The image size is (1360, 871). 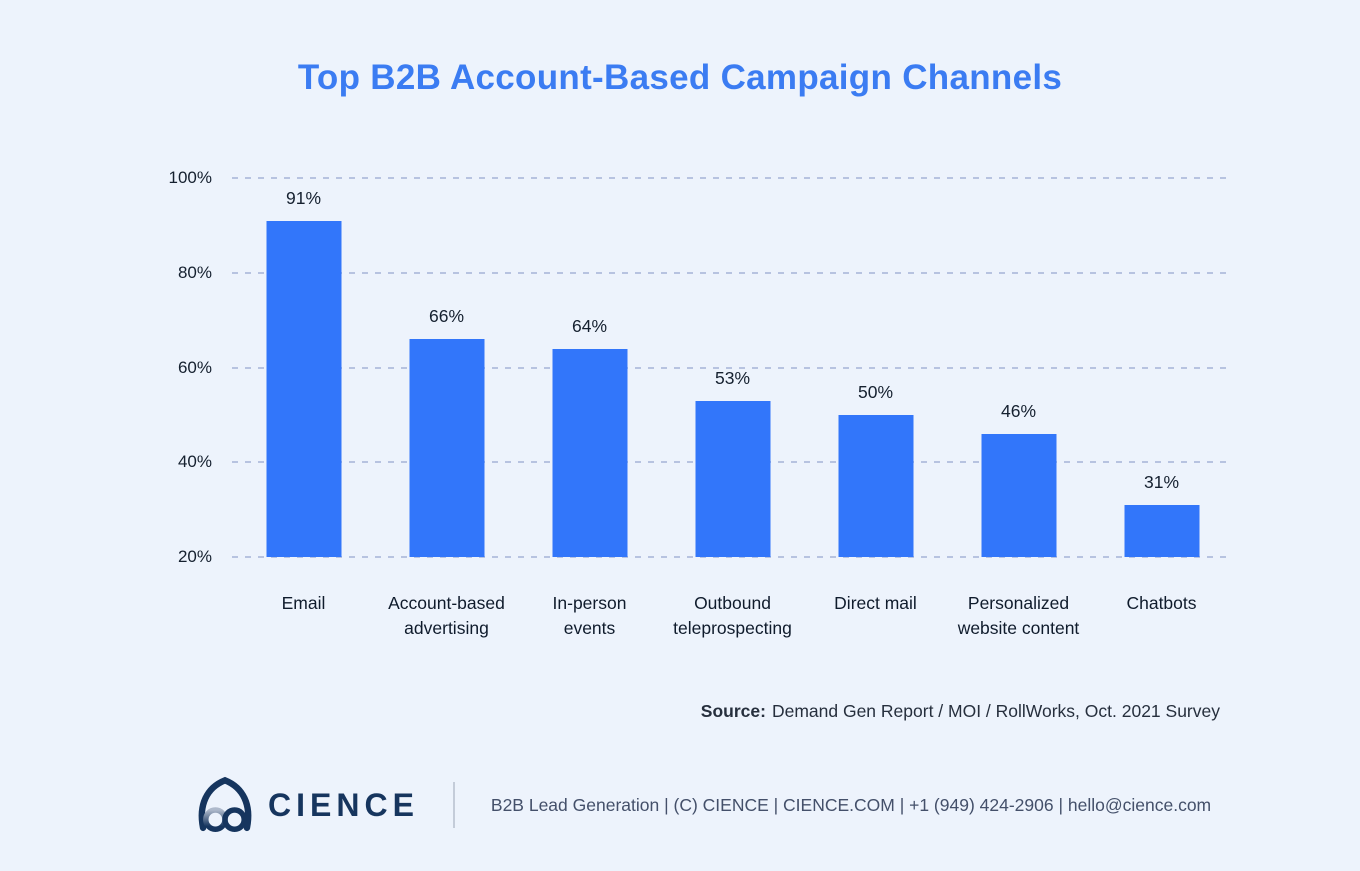 What do you see at coordinates (194, 367) in the screenshot?
I see `y-tick-label: 60%` at bounding box center [194, 367].